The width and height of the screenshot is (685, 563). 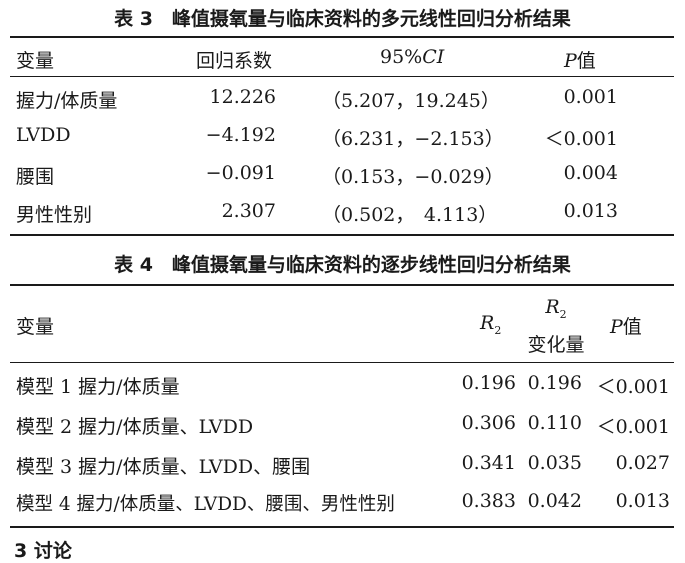 What do you see at coordinates (342, 527) in the screenshot?
I see `table4-bottom-rule` at bounding box center [342, 527].